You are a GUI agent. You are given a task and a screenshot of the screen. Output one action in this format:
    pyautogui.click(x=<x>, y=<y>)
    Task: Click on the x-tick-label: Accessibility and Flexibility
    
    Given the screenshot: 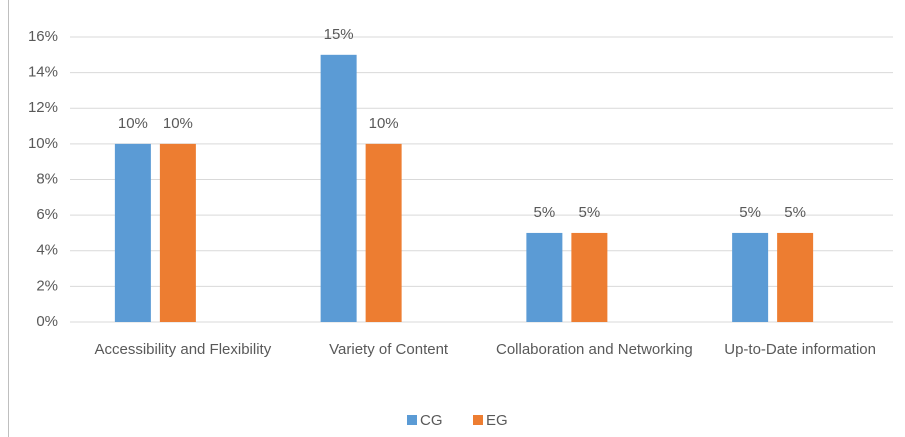 What is the action you would take?
    pyautogui.click(x=183, y=349)
    